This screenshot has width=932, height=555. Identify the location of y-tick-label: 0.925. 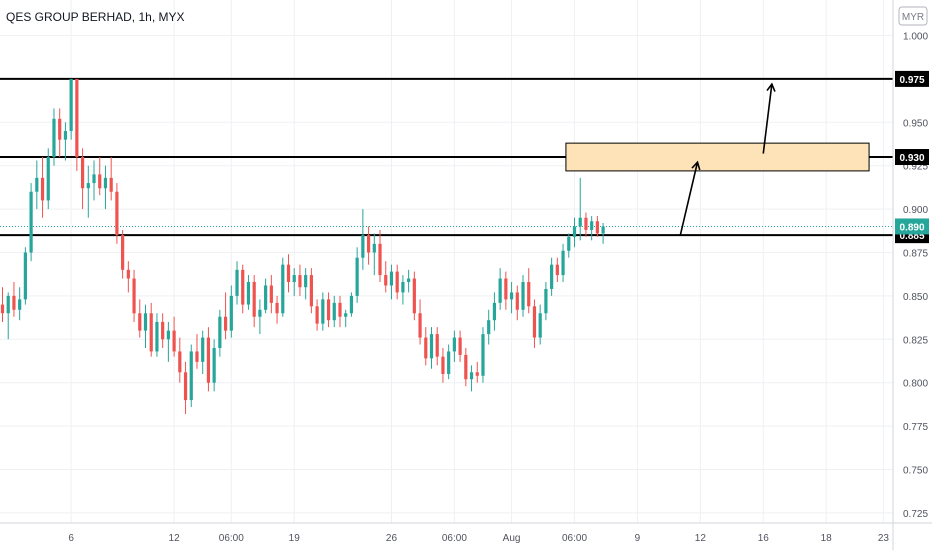
(915, 167).